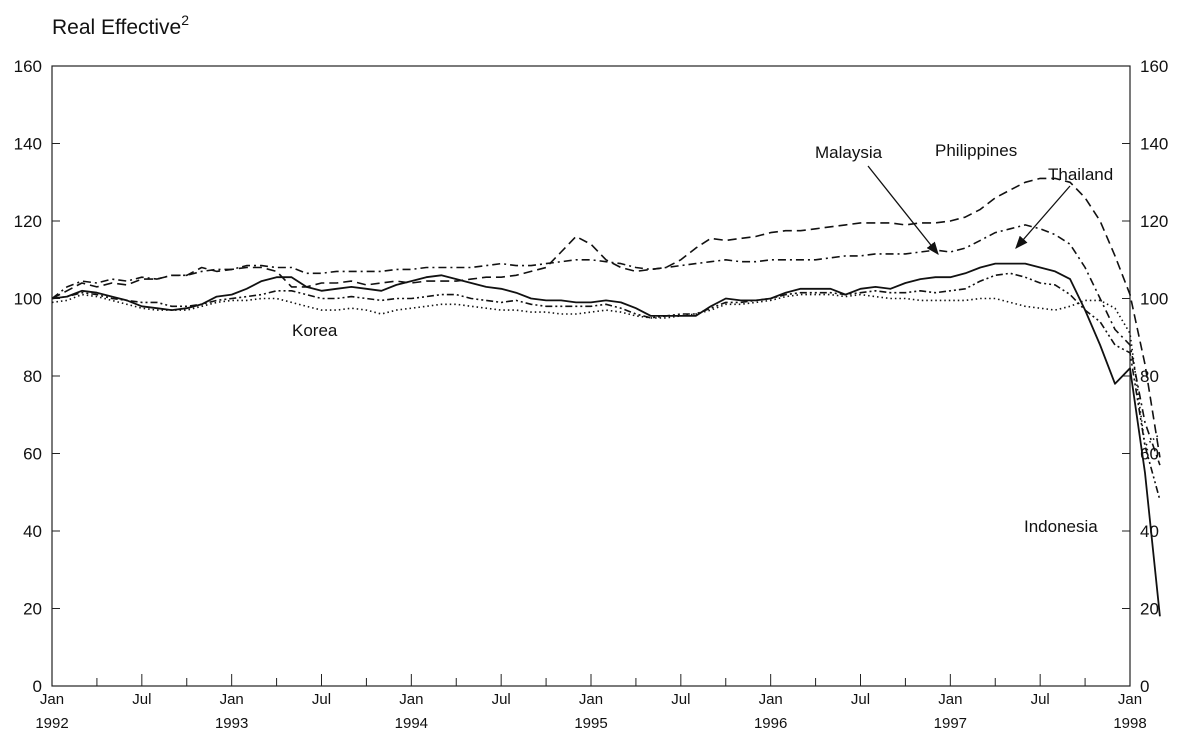 This screenshot has width=1187, height=748. I want to click on label-korea: Korea, so click(315, 330).